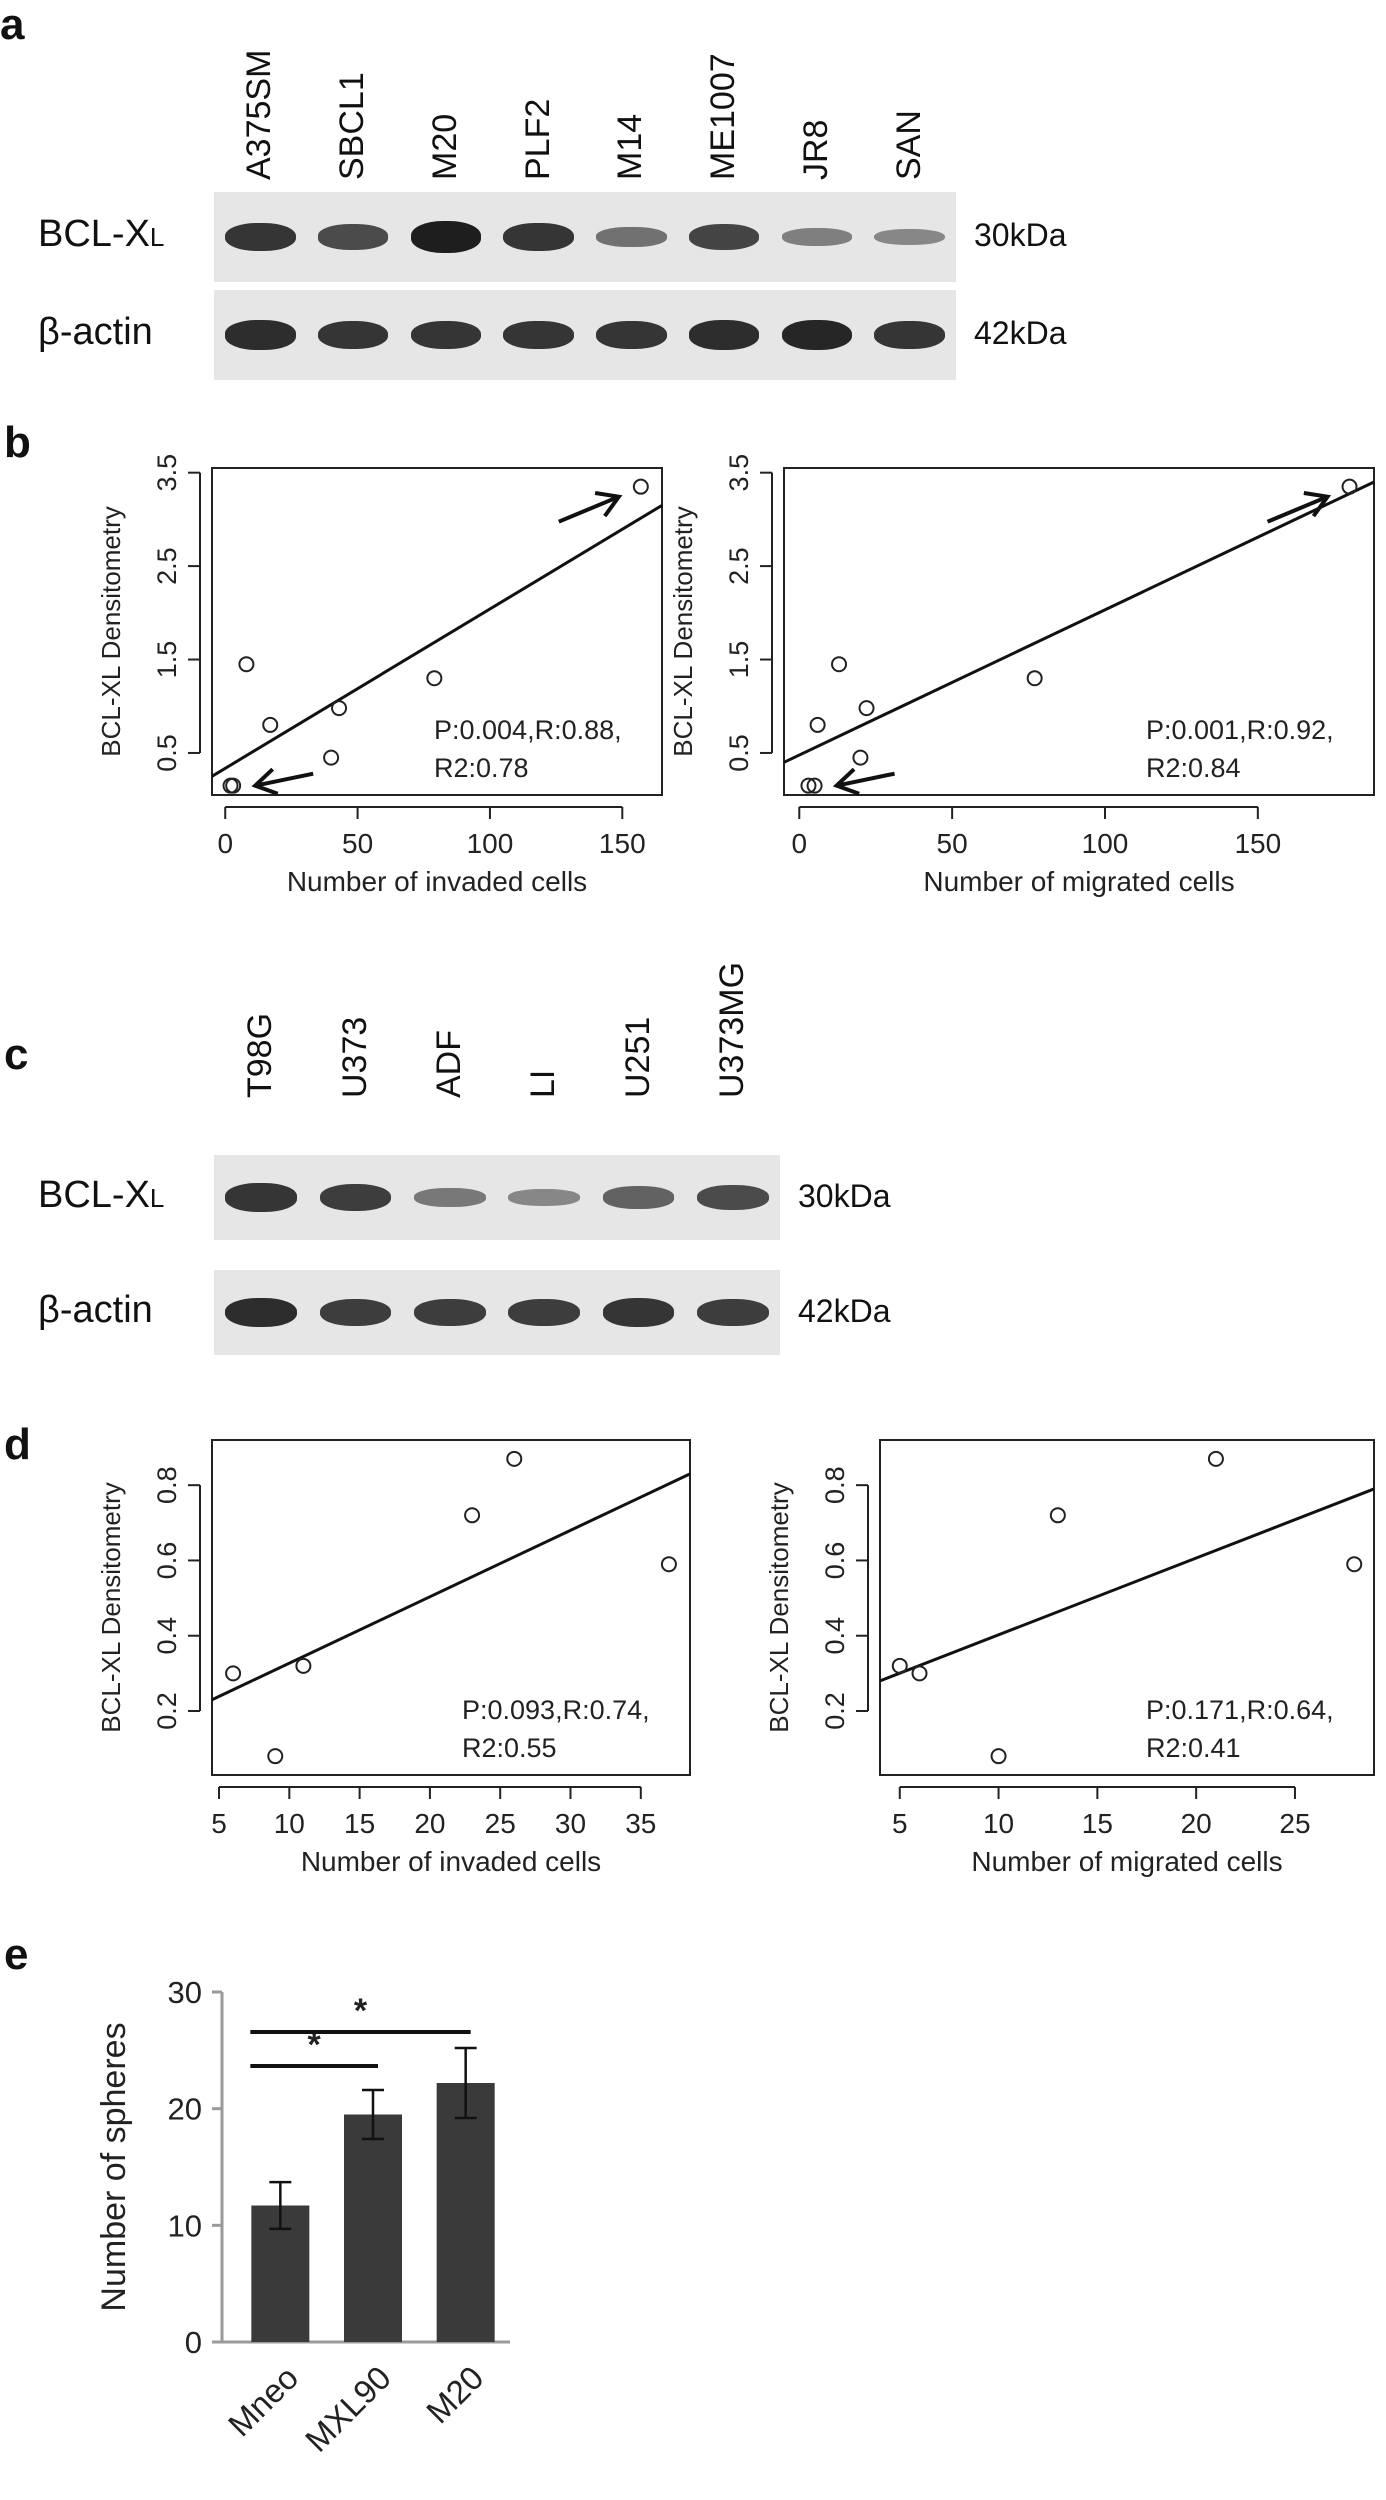 The height and width of the screenshot is (2500, 1386). I want to click on stats-annotation: P:0.001,R:0.92,, so click(1240, 730).